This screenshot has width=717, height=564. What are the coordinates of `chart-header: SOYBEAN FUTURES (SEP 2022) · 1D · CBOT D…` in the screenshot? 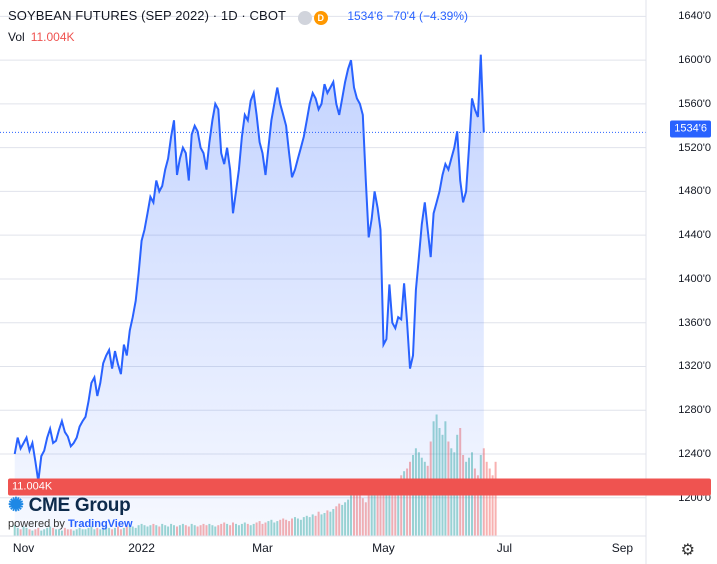 It's located at (238, 16).